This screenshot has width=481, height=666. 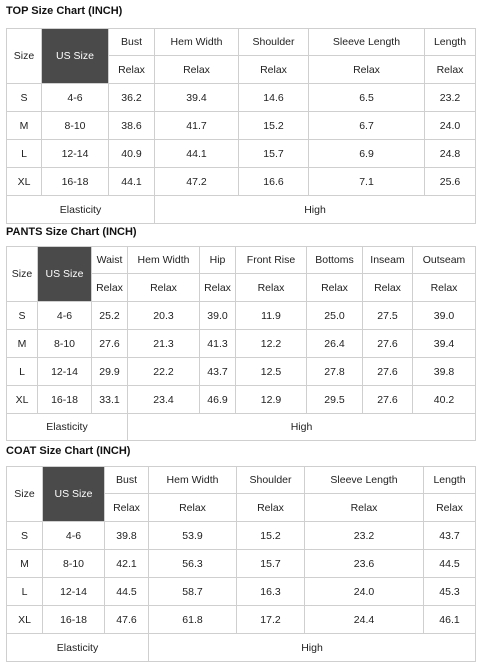 I want to click on value-cell: 38.6, so click(x=131, y=125).